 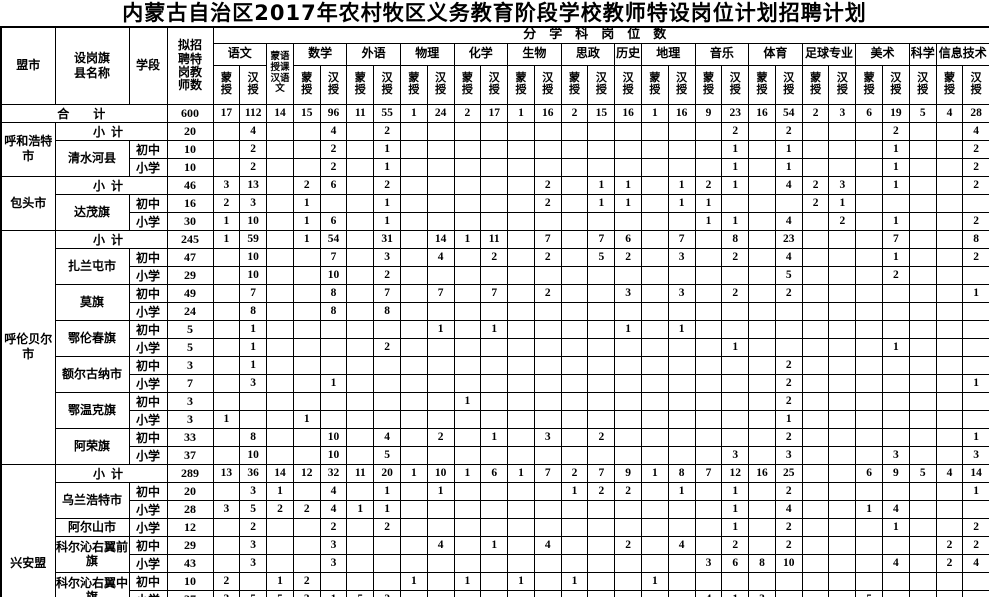 What do you see at coordinates (427, 54) in the screenshot?
I see `header-subject: 物理` at bounding box center [427, 54].